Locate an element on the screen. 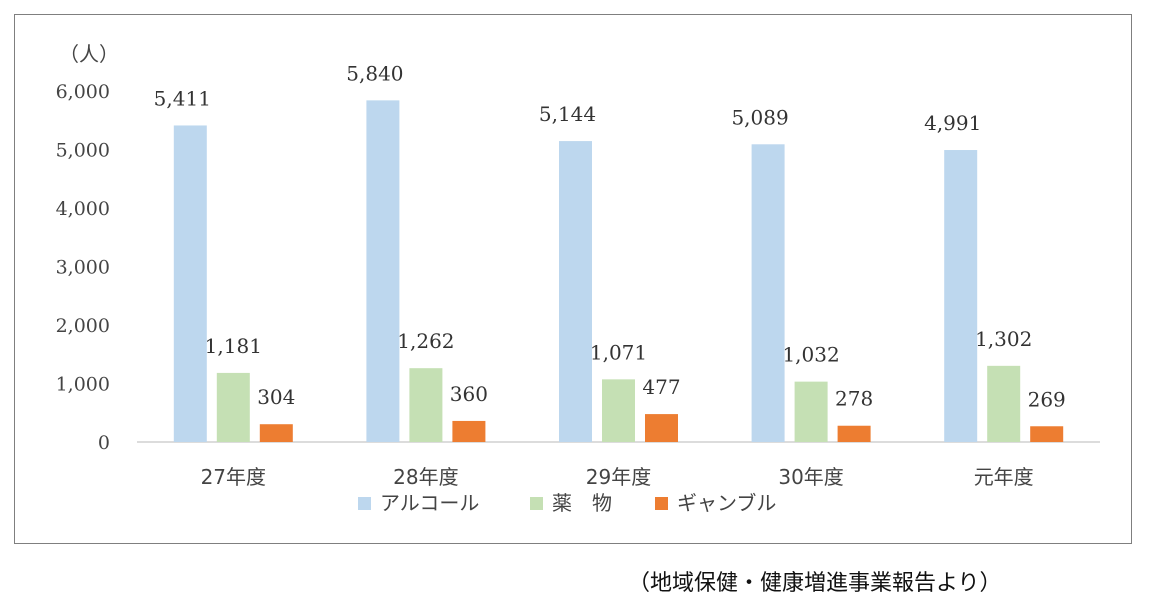 This screenshot has height=614, width=1150. legend-label: 薬 物 is located at coordinates (582, 503).